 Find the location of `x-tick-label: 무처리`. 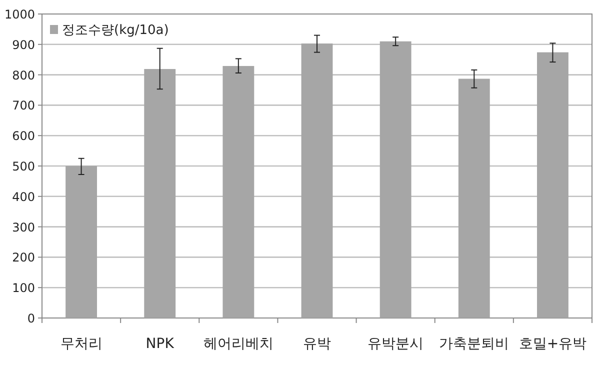

x-tick-label: 무처리 is located at coordinates (81, 344).